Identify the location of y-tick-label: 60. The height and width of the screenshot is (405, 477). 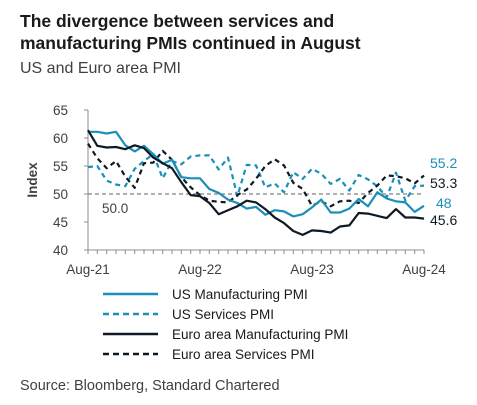
(60, 138).